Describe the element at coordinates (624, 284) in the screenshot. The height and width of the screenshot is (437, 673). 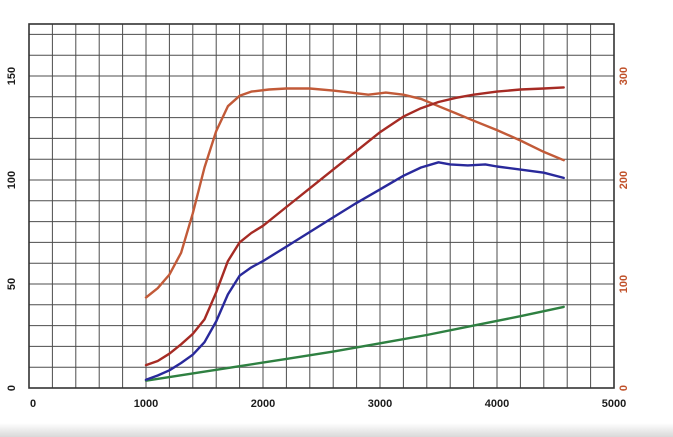
I see `right-tick-label: 100` at that location.